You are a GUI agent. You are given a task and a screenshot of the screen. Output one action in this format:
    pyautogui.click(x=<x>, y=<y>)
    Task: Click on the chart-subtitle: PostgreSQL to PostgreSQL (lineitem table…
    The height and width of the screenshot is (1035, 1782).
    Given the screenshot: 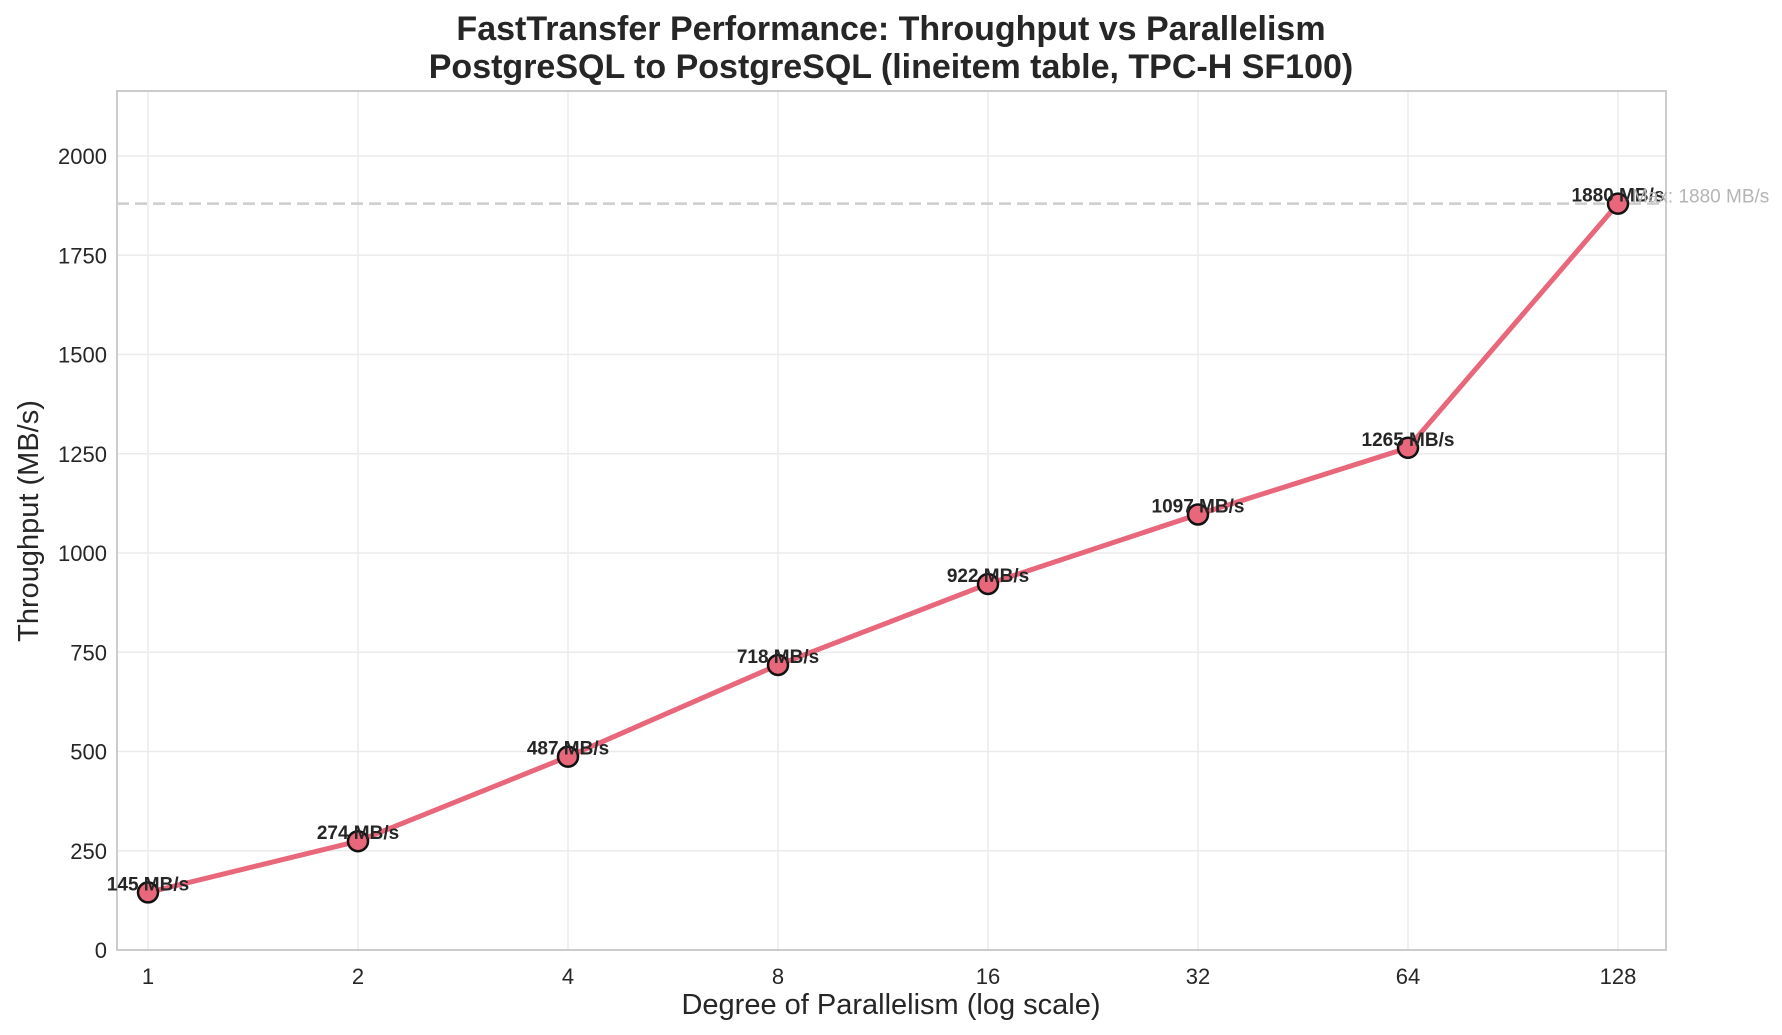 What is the action you would take?
    pyautogui.click(x=891, y=67)
    